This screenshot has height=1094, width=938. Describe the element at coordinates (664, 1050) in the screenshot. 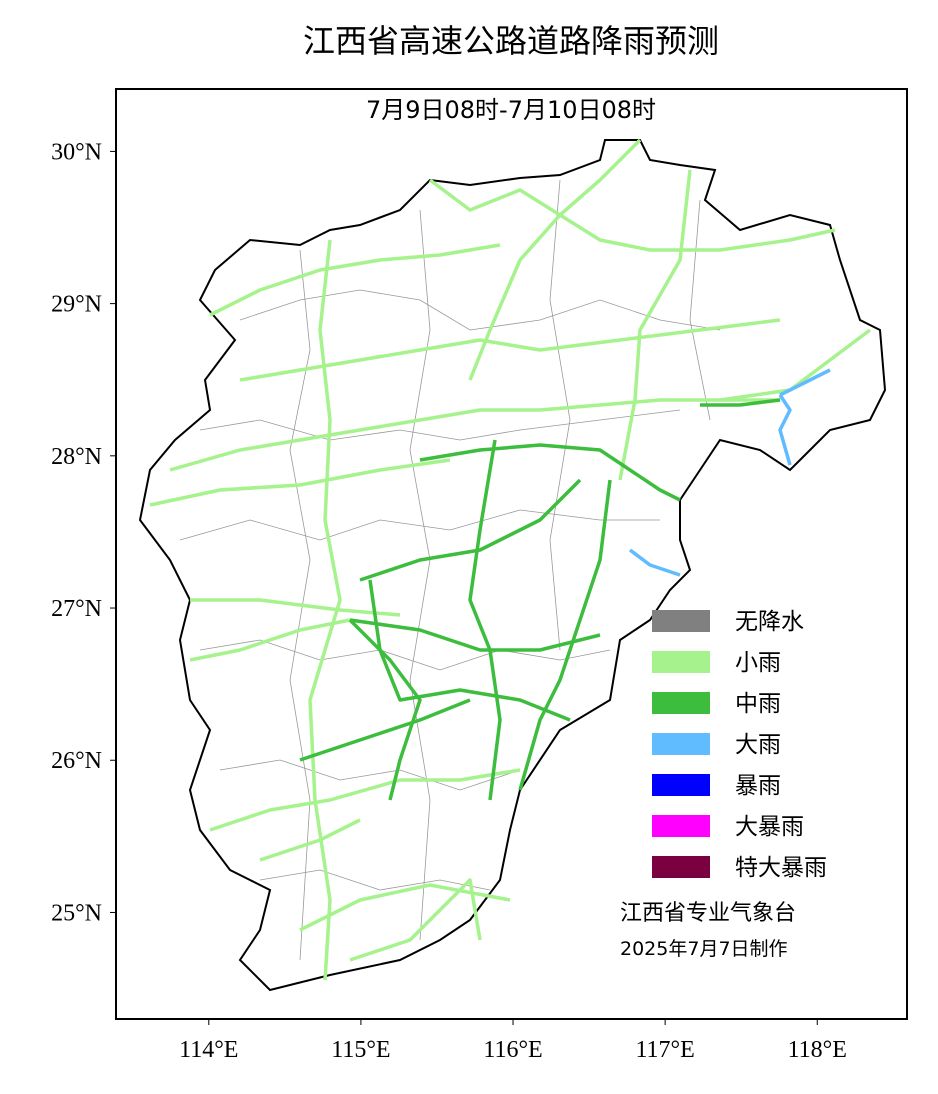

I see `x-tick-label: 117°E` at that location.